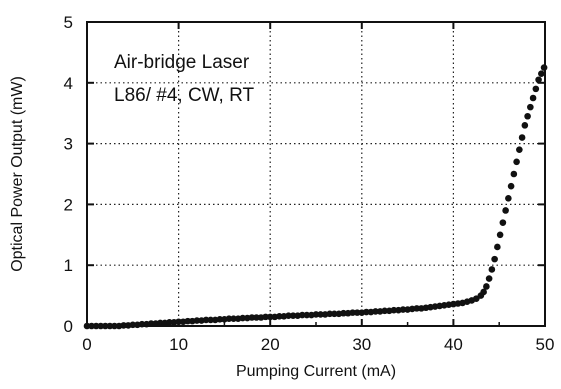 This screenshot has height=389, width=561. What do you see at coordinates (270, 344) in the screenshot?
I see `x-tick-label: 20` at bounding box center [270, 344].